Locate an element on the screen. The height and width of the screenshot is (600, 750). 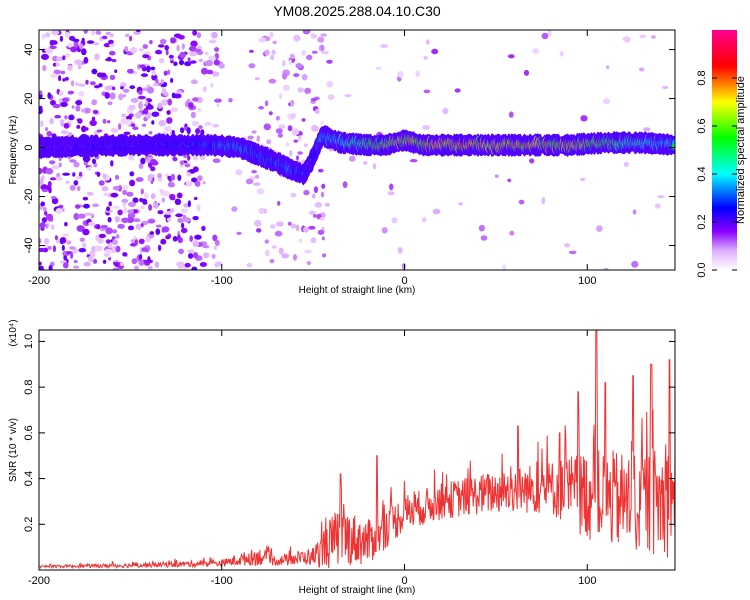
colorbar-label: Normalized spectral amplitude is located at coordinates (741, 150).